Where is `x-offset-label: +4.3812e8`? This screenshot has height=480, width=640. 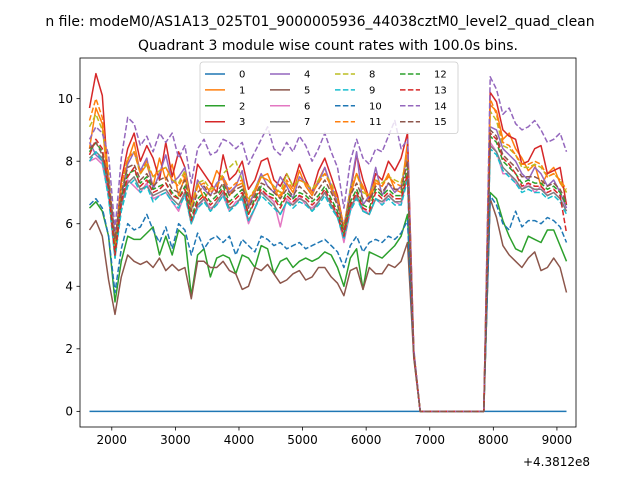
x-offset-label: +4.3812e8 is located at coordinates (556, 462).